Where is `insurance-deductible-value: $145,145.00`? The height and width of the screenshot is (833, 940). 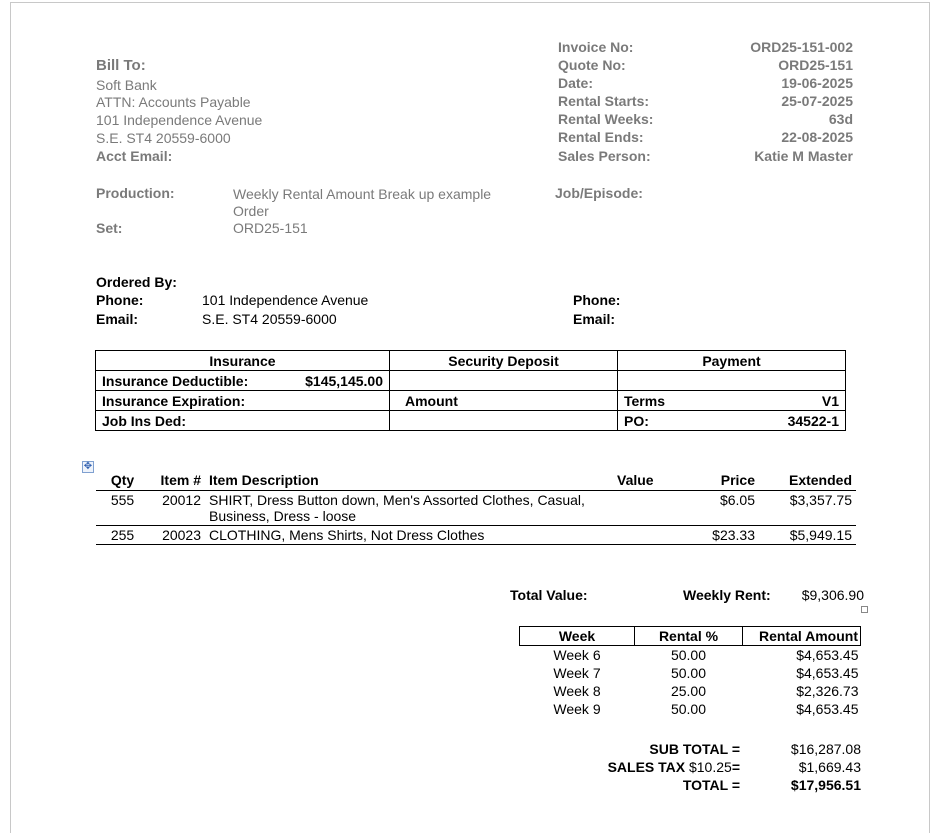
insurance-deductible-value: $145,145.00 is located at coordinates (344, 380).